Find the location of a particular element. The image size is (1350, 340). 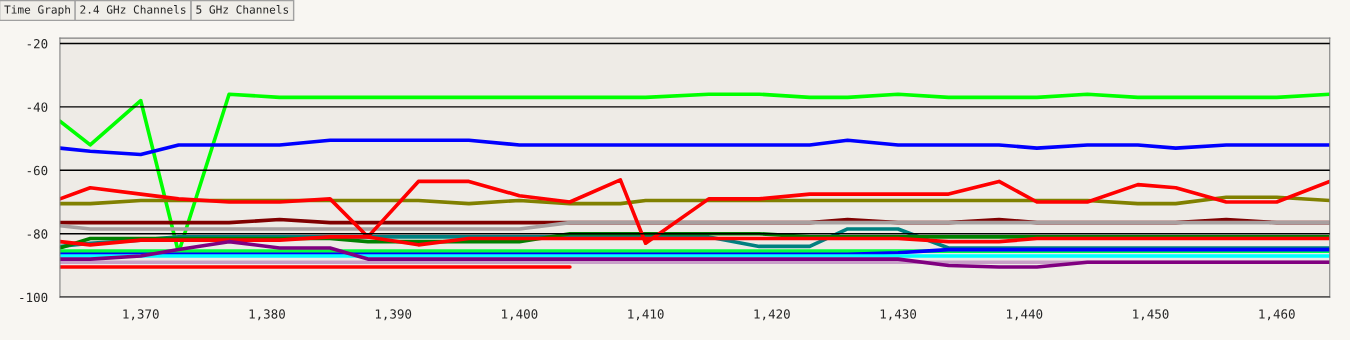

x-tick-label: 1,400 is located at coordinates (520, 315).